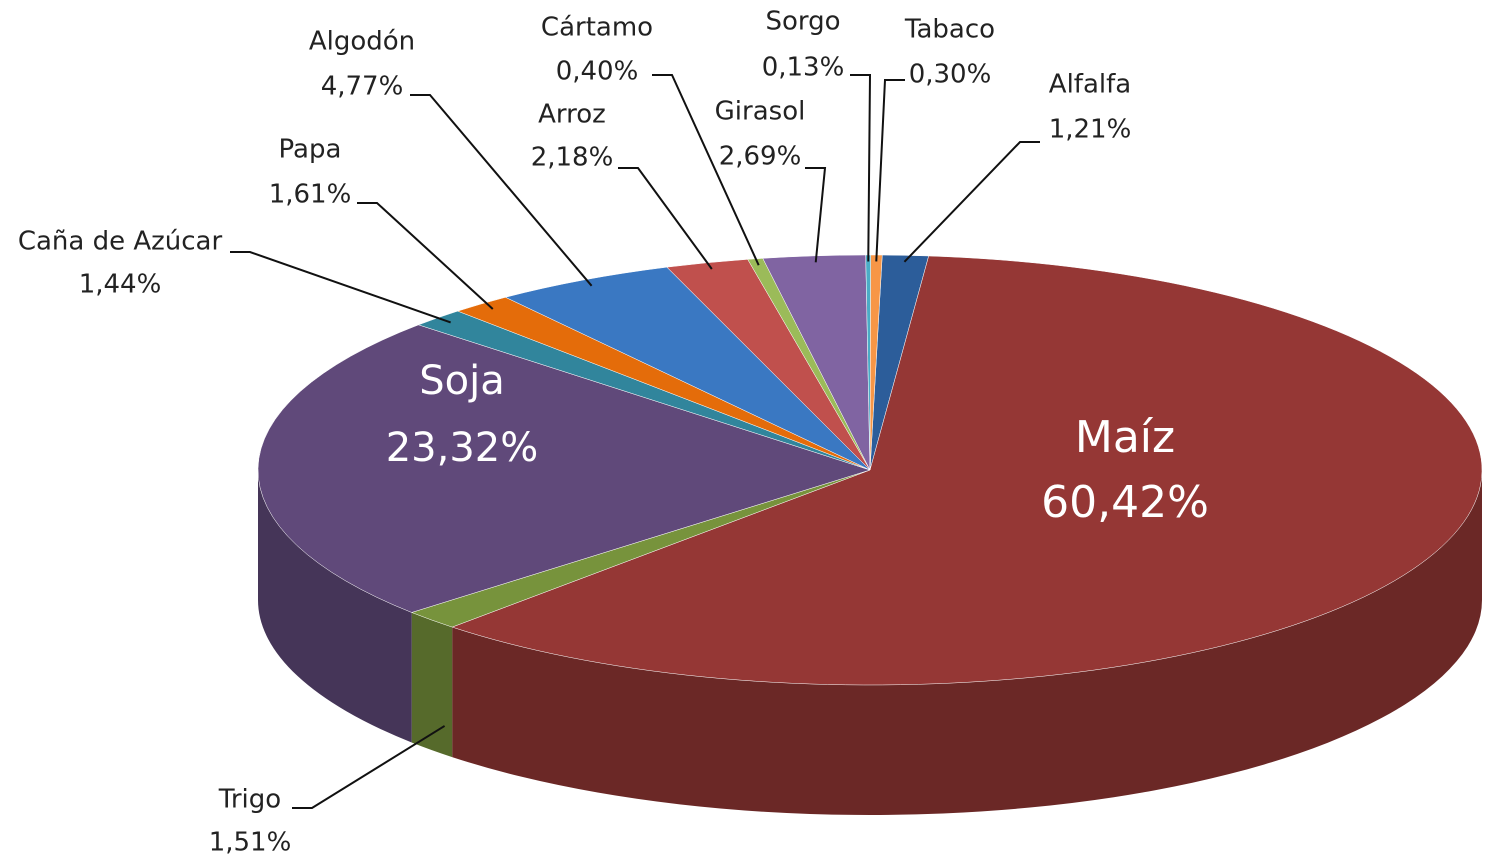  Describe the element at coordinates (572, 115) in the screenshot. I see `slice-label: Arroz` at that location.